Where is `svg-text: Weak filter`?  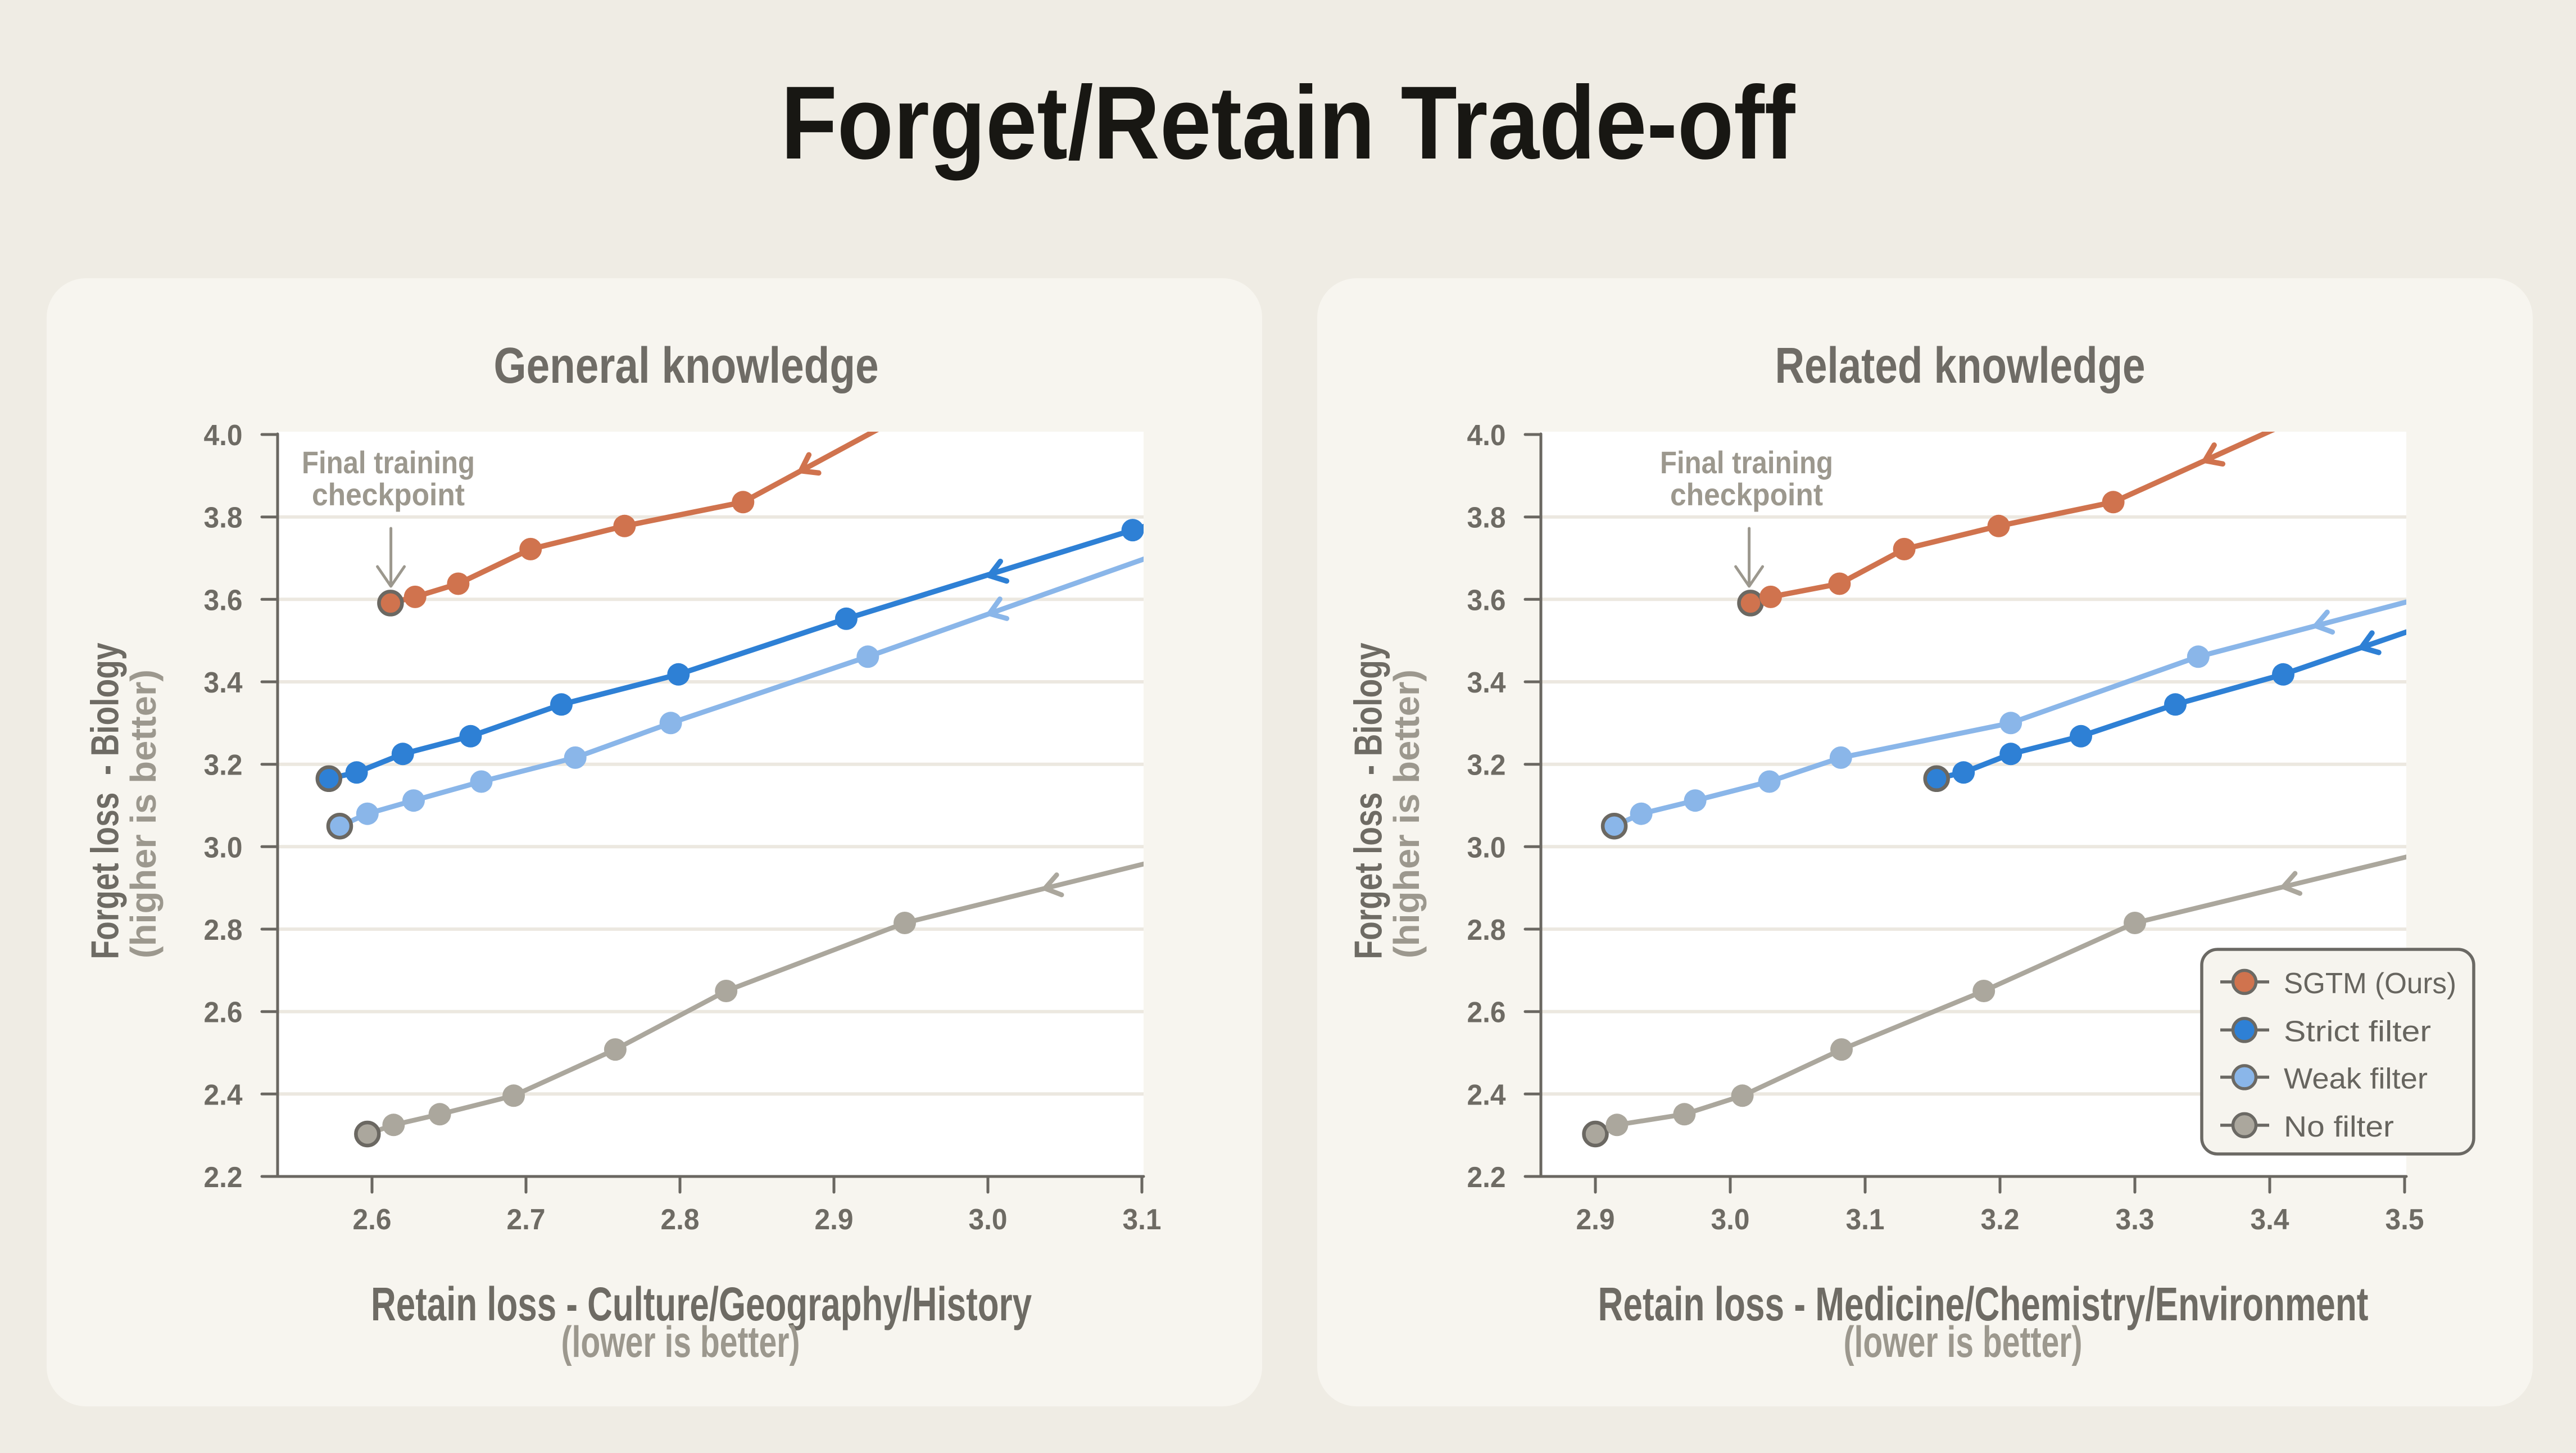
svg-text: Weak filter is located at coordinates (2356, 1079).